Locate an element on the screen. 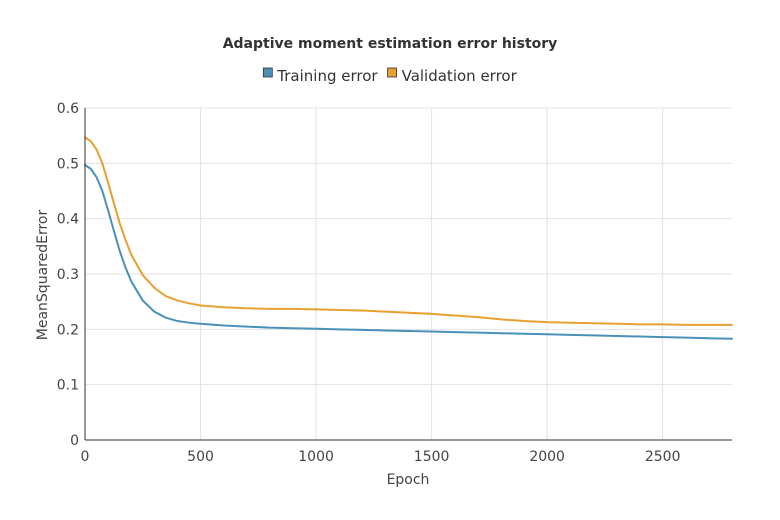  legend-item-training-error: Training error is located at coordinates (320, 76).